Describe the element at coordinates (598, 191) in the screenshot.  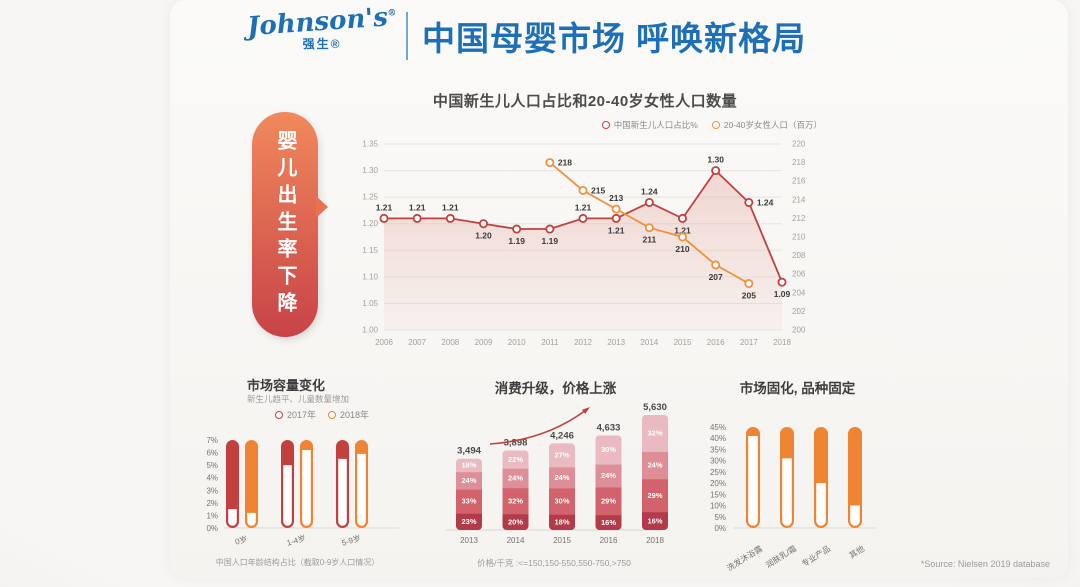
I see `data-label: 215` at that location.